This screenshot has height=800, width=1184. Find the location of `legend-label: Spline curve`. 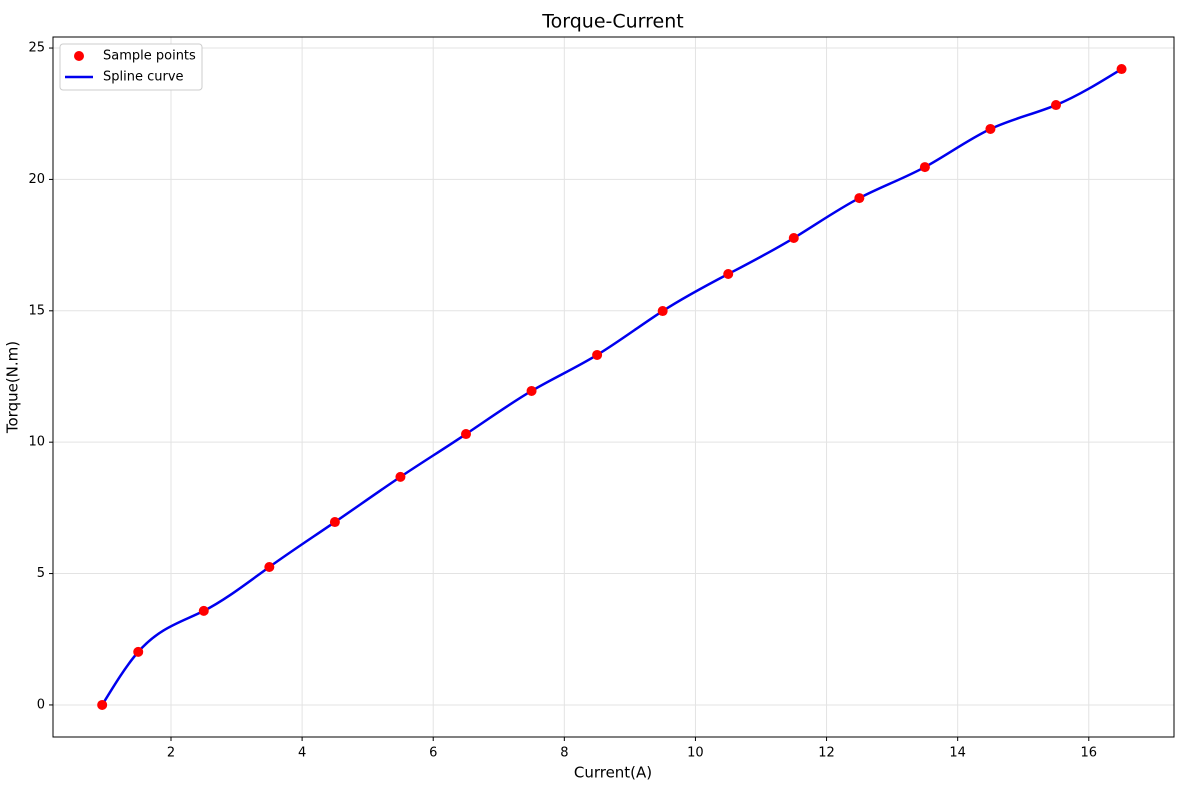

legend-label: Spline curve is located at coordinates (143, 77).